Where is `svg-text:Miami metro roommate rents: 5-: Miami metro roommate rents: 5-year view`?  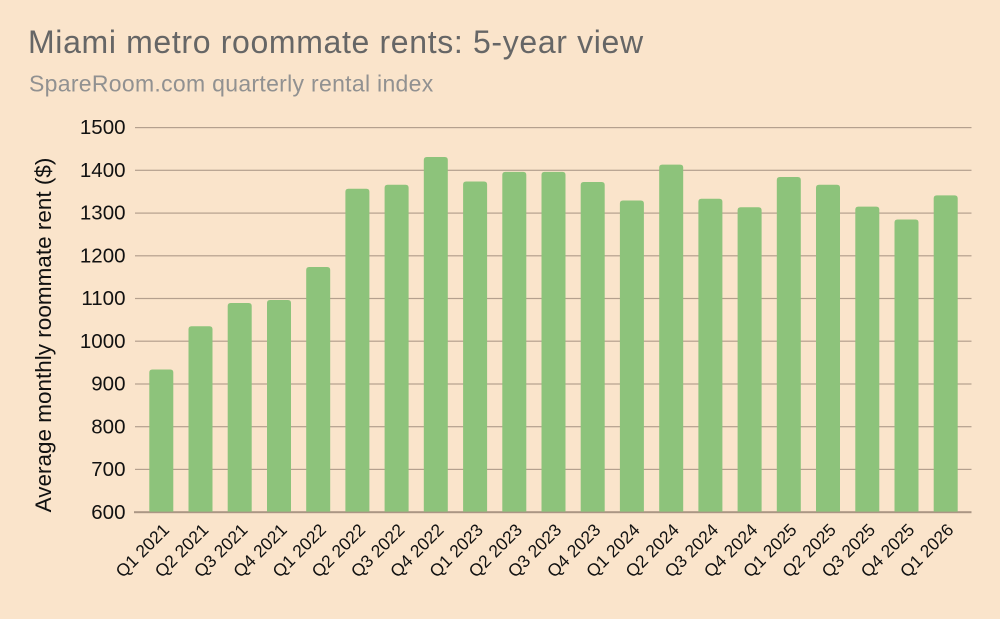
svg-text:Miami metro roommate rents: 5-: Miami metro roommate rents: 5-year view is located at coordinates (336, 42).